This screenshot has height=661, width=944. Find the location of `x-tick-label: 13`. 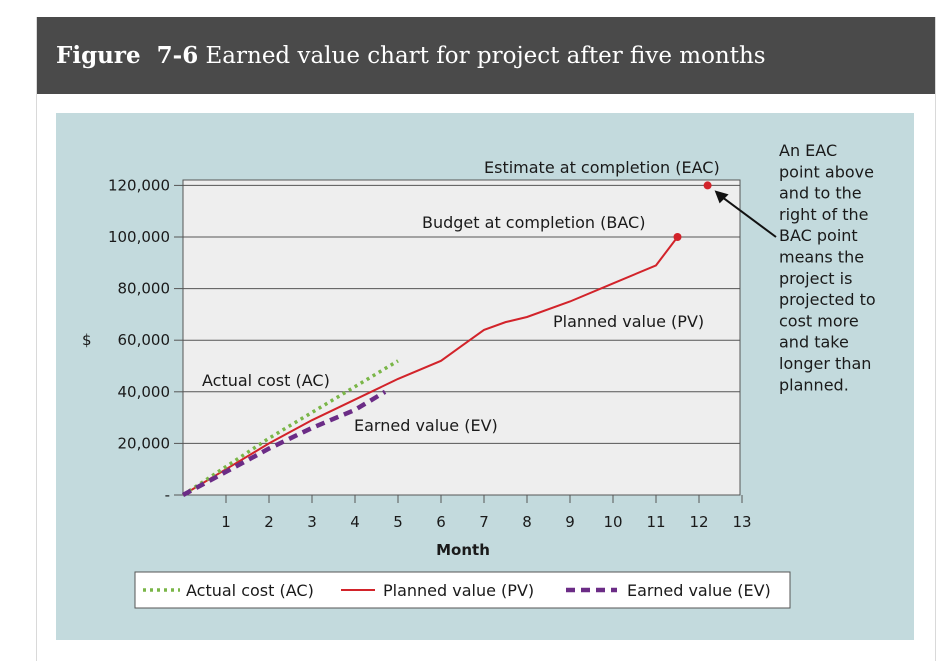

x-tick-label: 13 is located at coordinates (741, 522).